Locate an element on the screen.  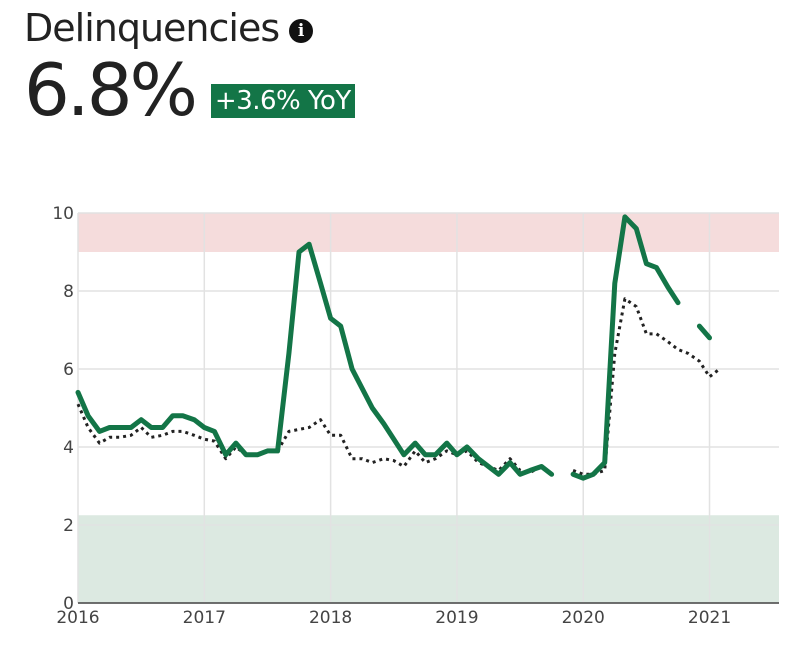
header: Delinquencies i 6.8% +3.6% YoY is located at coordinates (189, 66).